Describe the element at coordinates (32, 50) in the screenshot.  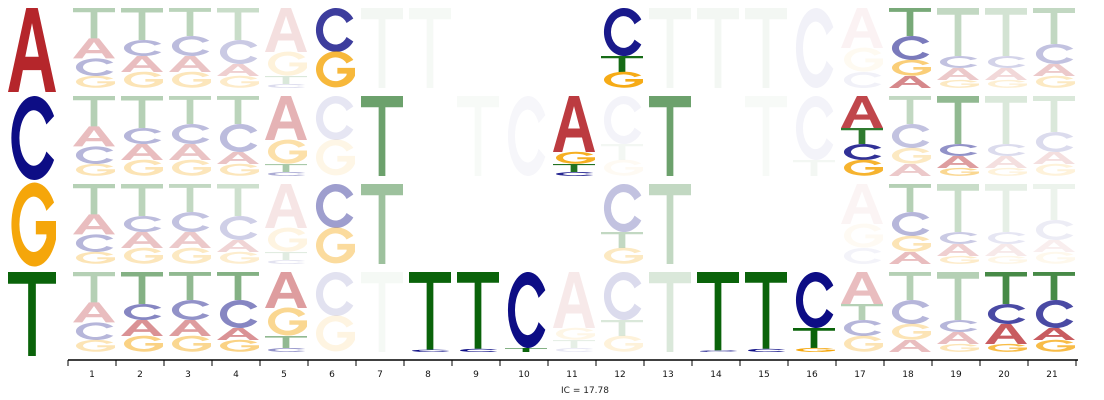
I see `row-label-A` at that location.